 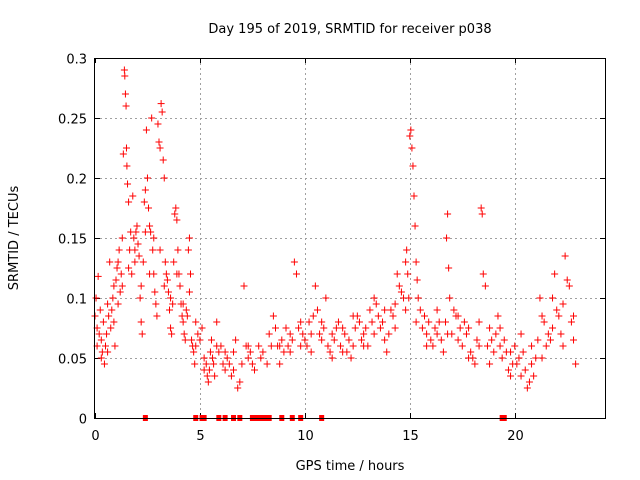 I want to click on y-tick-labels: 0 0.05 0.1 0.15 0.2 0.25 0.3, so click(x=72, y=240).